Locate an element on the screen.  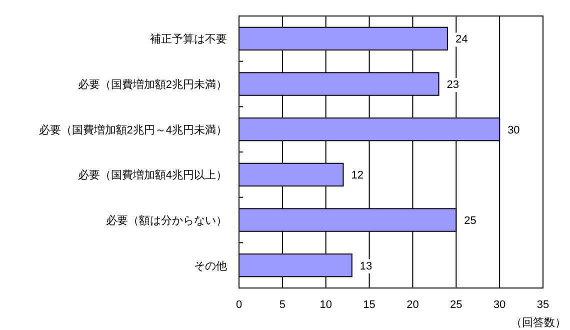
data-label: 24 is located at coordinates (461, 40).